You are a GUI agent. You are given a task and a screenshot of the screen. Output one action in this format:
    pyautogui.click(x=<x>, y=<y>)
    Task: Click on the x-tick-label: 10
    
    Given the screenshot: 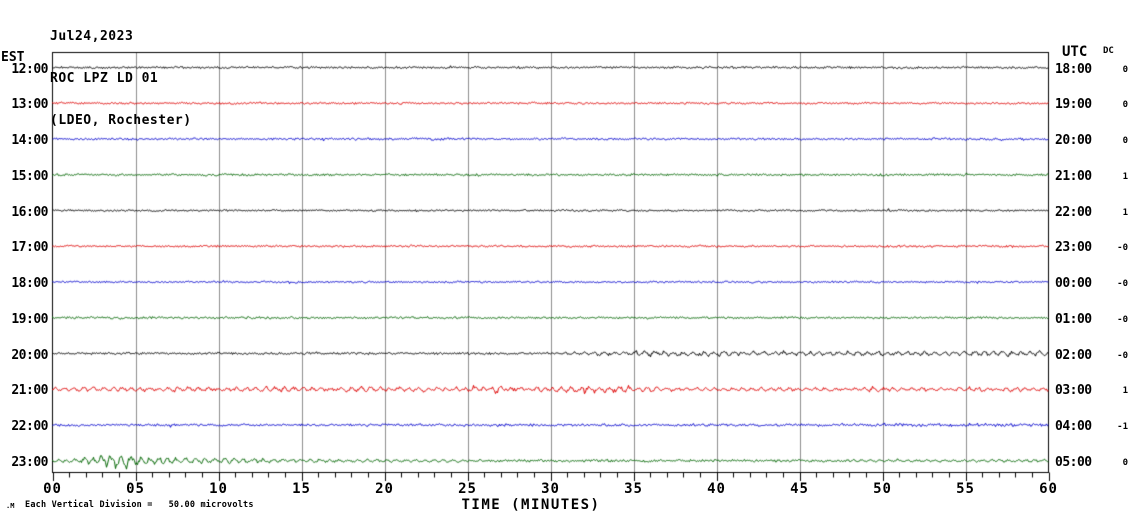 What is the action you would take?
    pyautogui.click(x=218, y=489)
    